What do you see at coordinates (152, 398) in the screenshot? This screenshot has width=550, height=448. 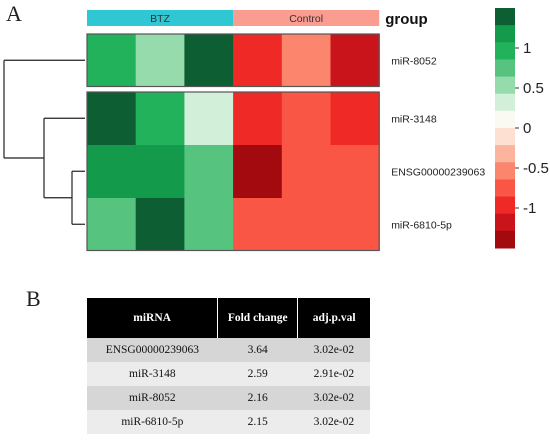 I see `cell-mirna: miR-8052` at bounding box center [152, 398].